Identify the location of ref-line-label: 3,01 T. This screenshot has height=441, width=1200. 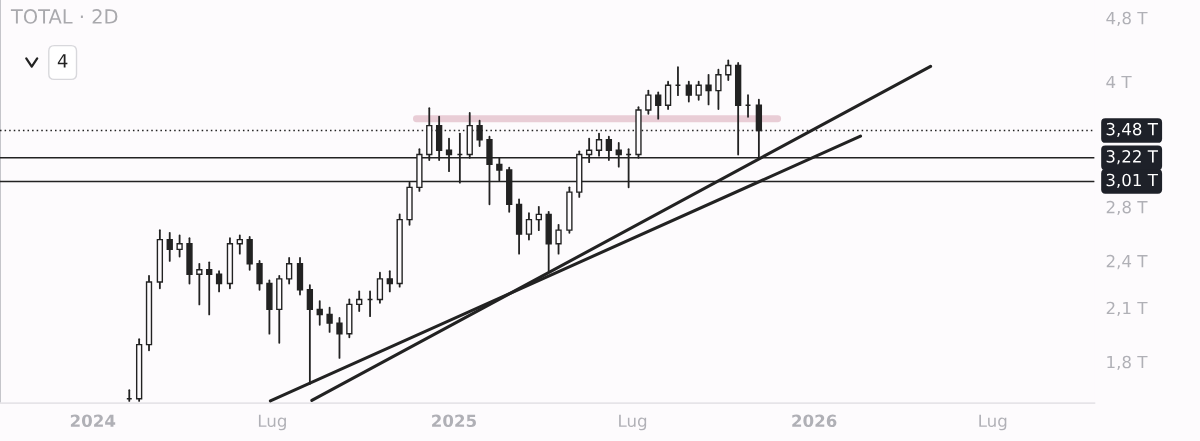
(1132, 180).